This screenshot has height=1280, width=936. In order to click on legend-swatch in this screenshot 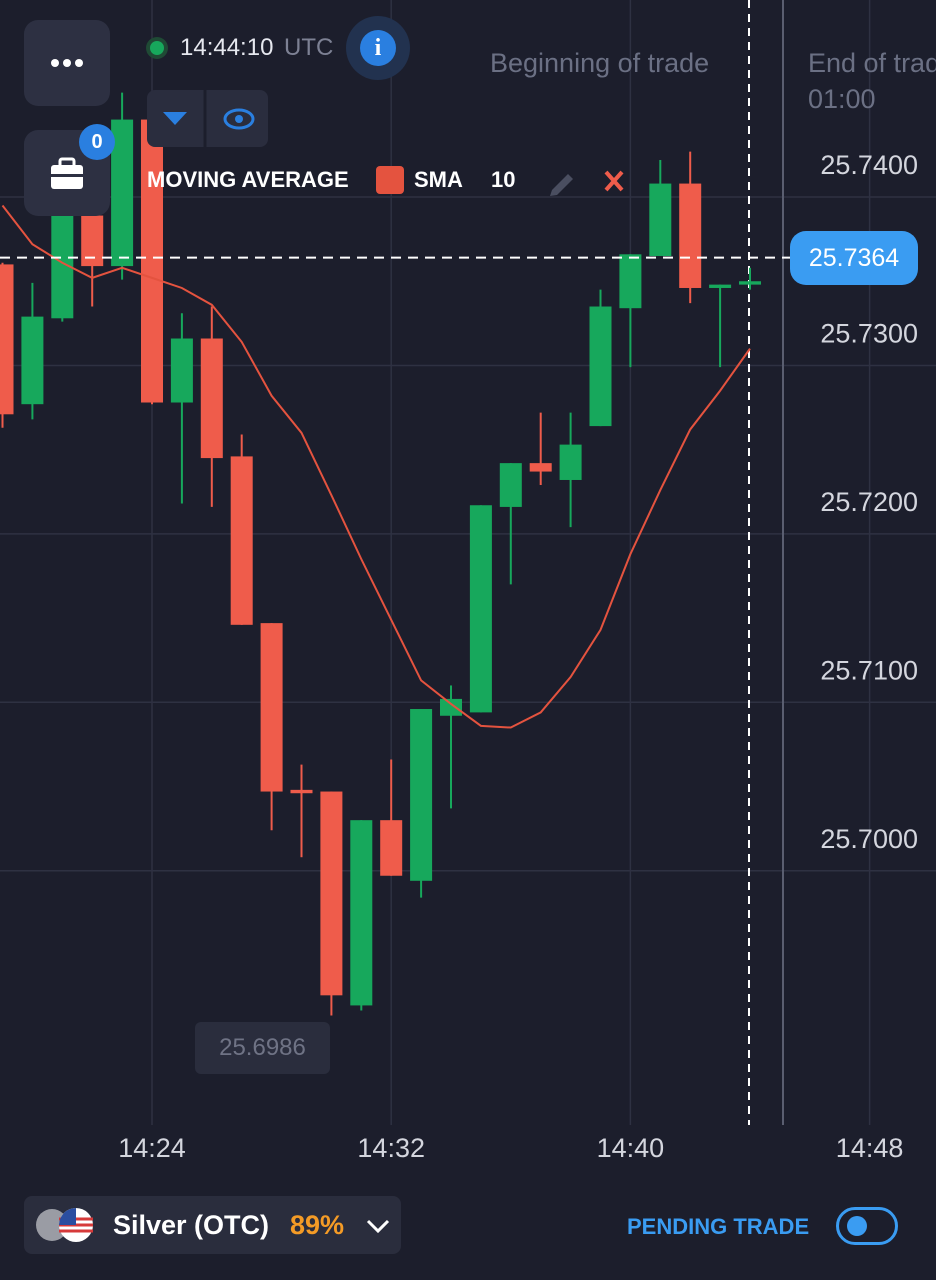, I will do `click(390, 180)`.